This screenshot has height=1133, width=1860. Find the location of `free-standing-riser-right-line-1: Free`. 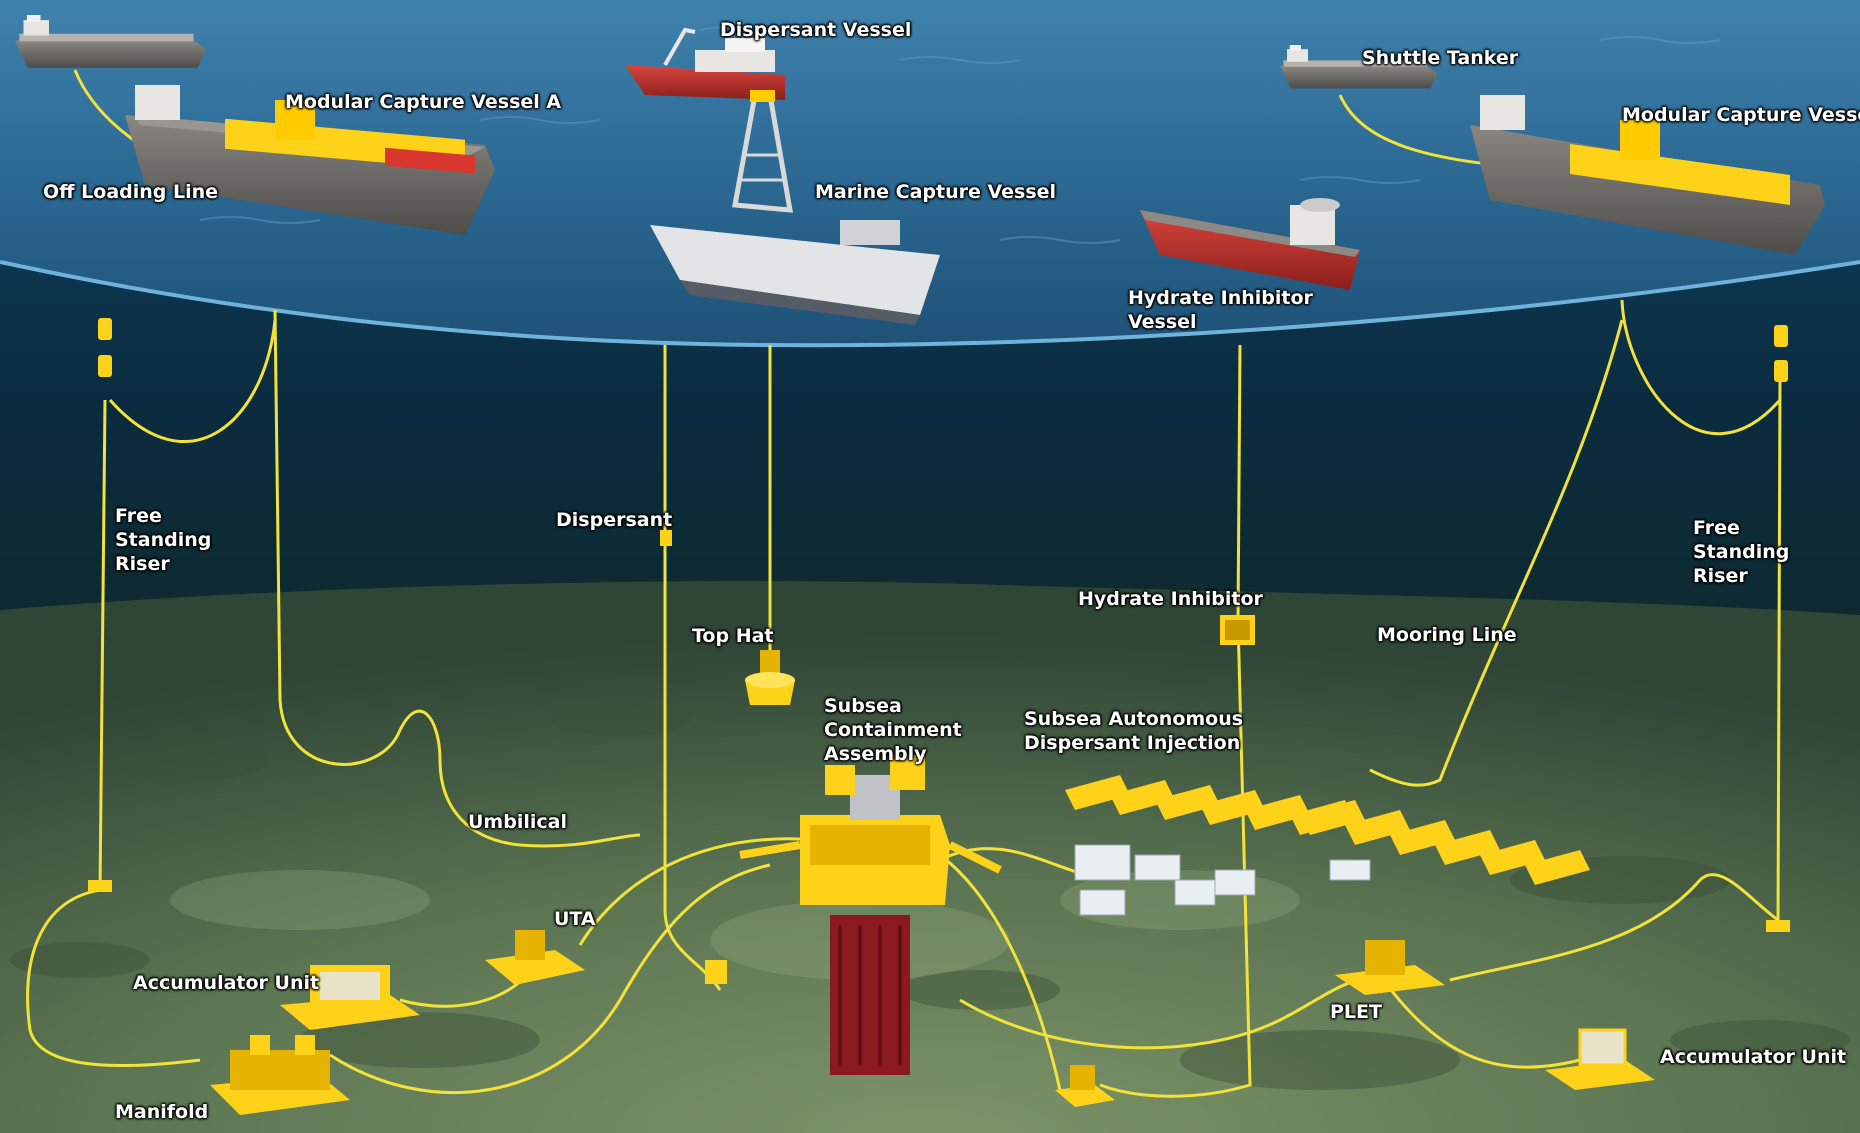

free-standing-riser-right-line-1: Free is located at coordinates (1716, 528).